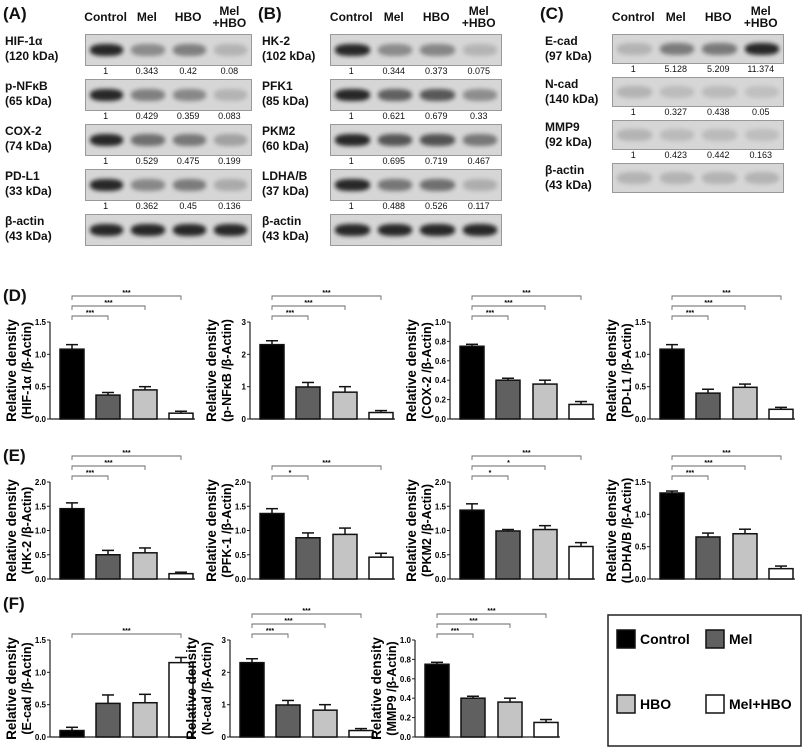 The height and width of the screenshot is (753, 809). Describe the element at coordinates (441, 419) in the screenshot. I see `y-tick-label: 0.0` at that location.